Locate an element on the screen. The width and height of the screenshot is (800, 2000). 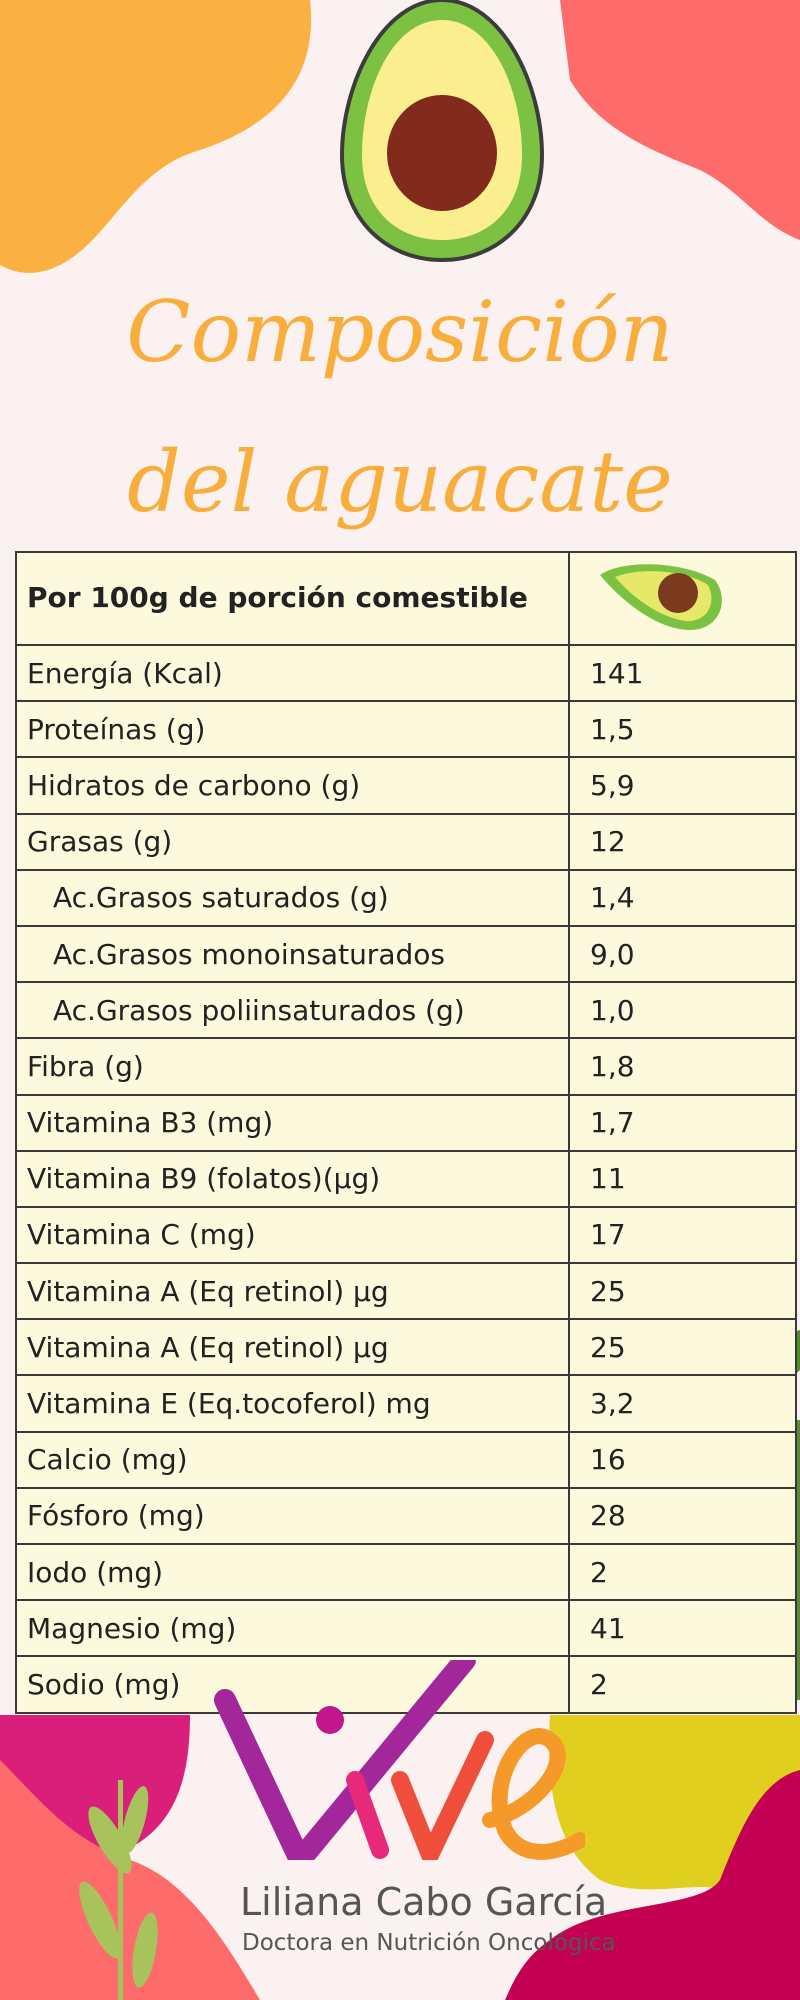
nutrient-value: 1,8 is located at coordinates (682, 1066).